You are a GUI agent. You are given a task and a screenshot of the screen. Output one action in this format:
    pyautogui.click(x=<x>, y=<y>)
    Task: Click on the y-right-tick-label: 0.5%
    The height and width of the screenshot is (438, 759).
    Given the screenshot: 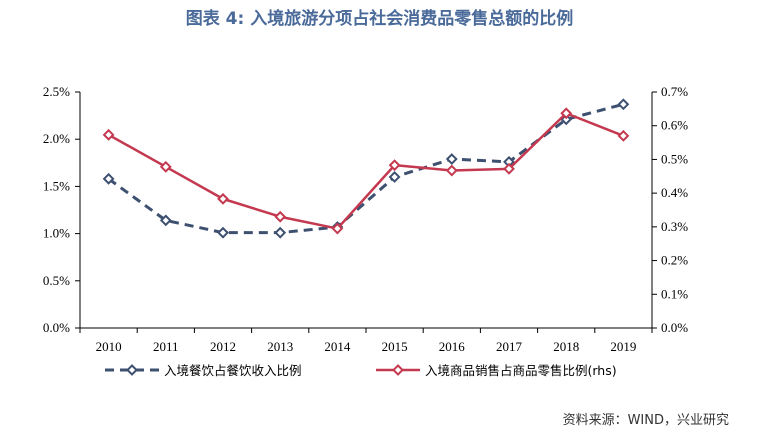 What is the action you would take?
    pyautogui.click(x=674, y=158)
    